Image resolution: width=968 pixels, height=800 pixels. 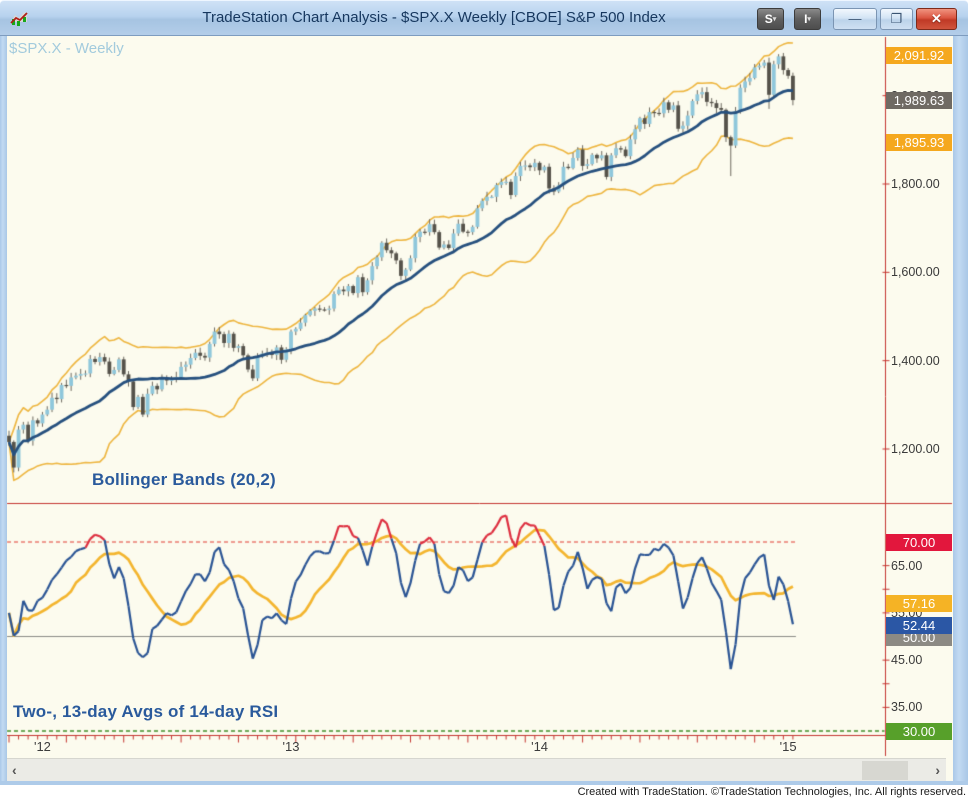 I want to click on minimize-button: —, so click(x=855, y=19).